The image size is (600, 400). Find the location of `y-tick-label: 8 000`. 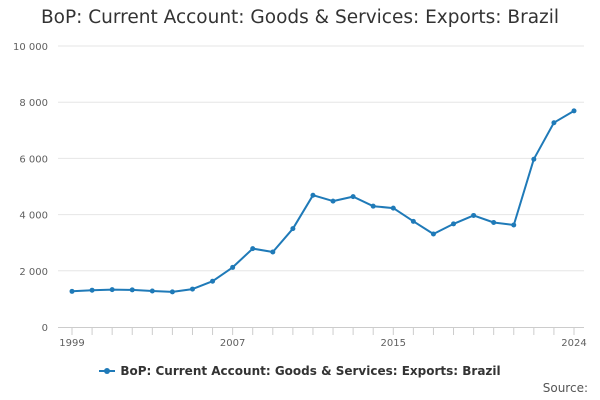

y-tick-label: 8 000 is located at coordinates (33, 103).